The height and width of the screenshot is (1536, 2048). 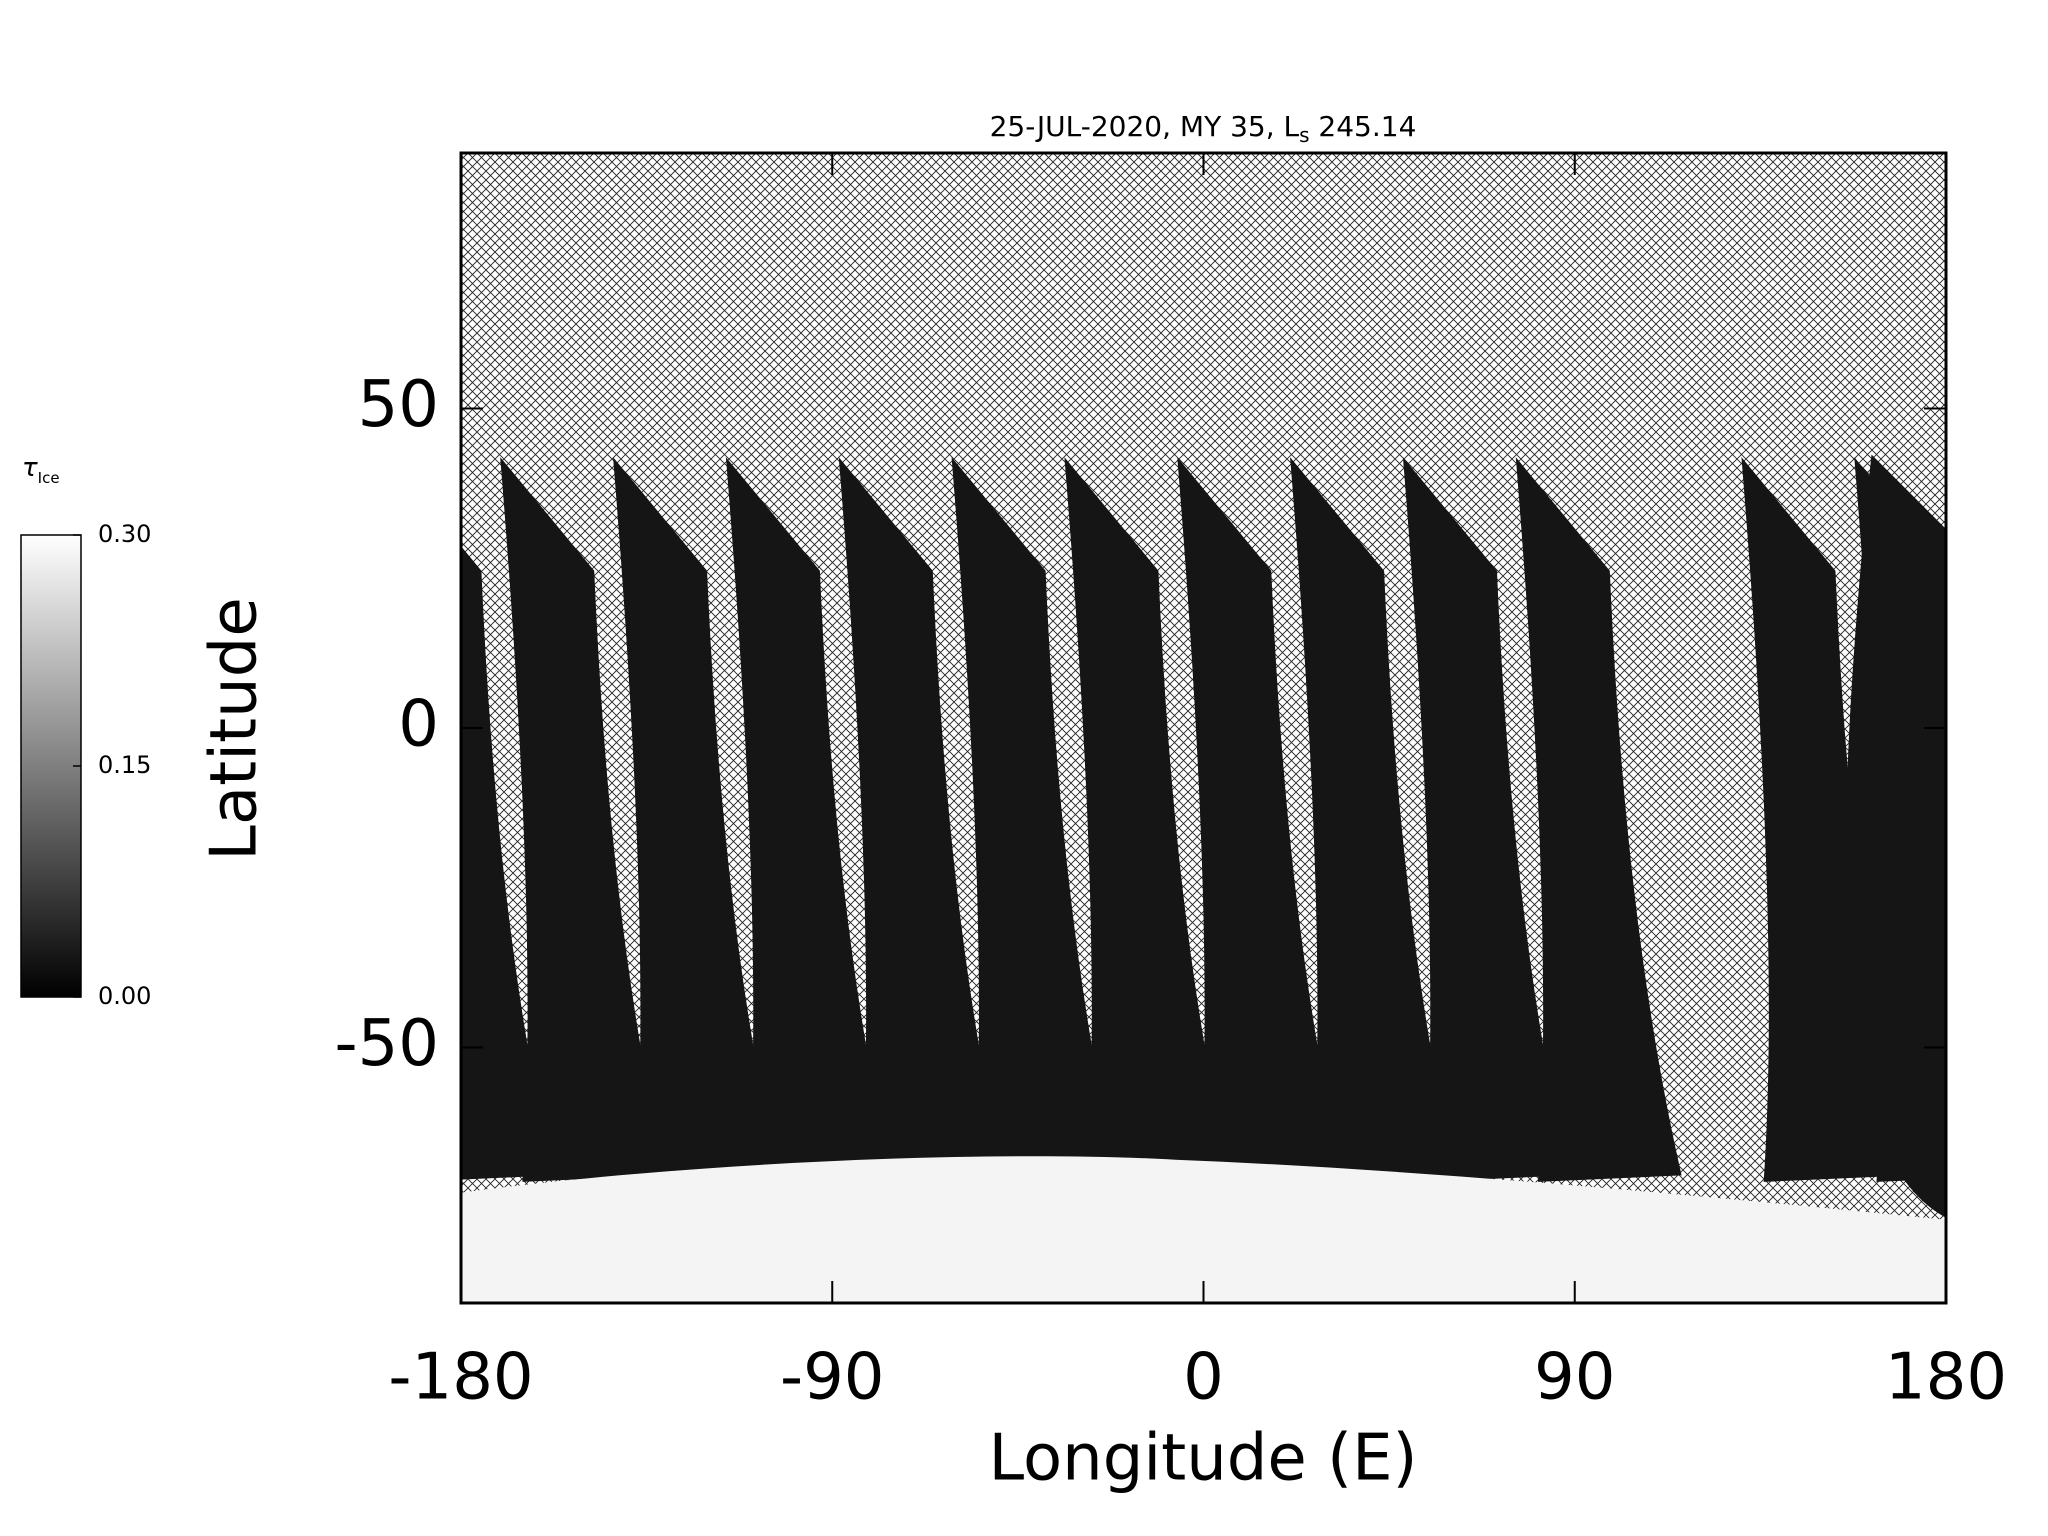 What do you see at coordinates (124, 996) in the screenshot?
I see `colorbar-tick-label: 0.00` at bounding box center [124, 996].